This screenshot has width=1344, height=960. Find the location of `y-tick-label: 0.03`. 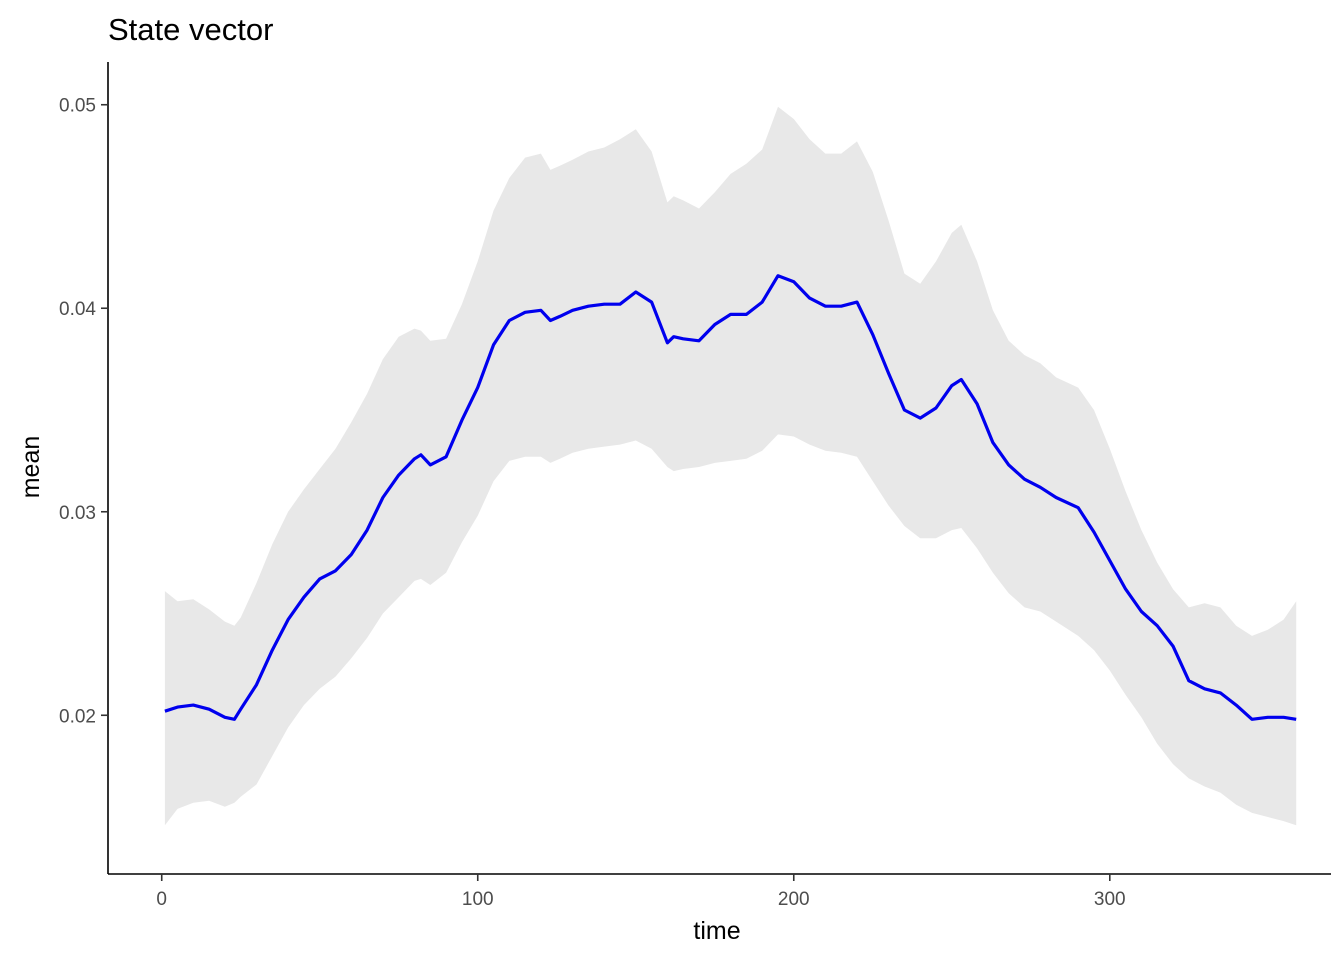

y-tick-label: 0.03 is located at coordinates (77, 513).